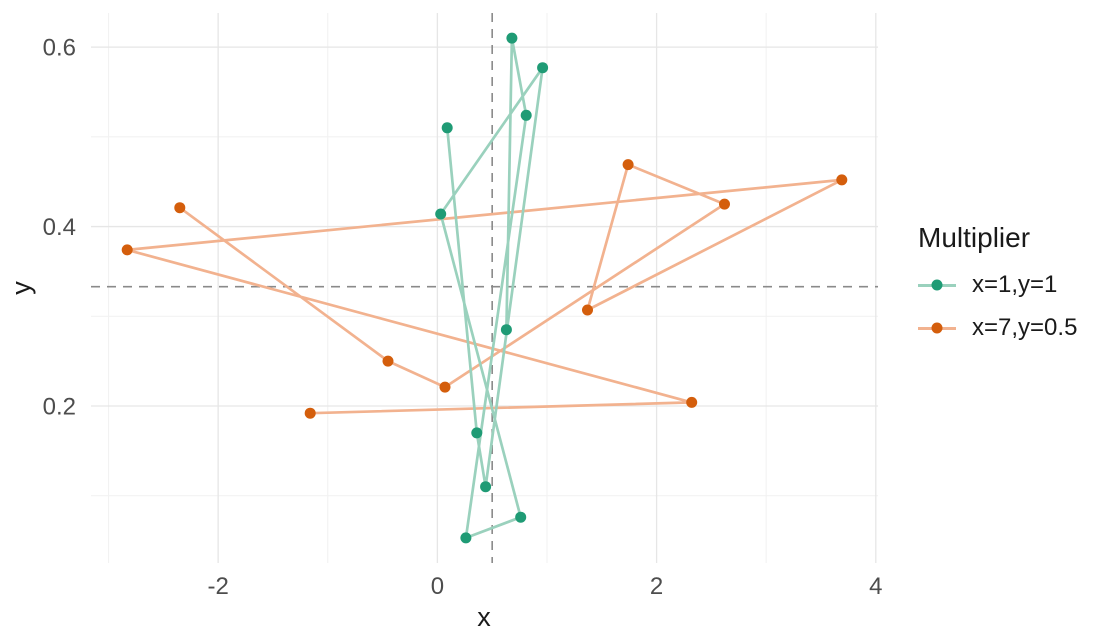 The width and height of the screenshot is (1104, 644). What do you see at coordinates (21, 288) in the screenshot?
I see `y-axis-title: y` at bounding box center [21, 288].